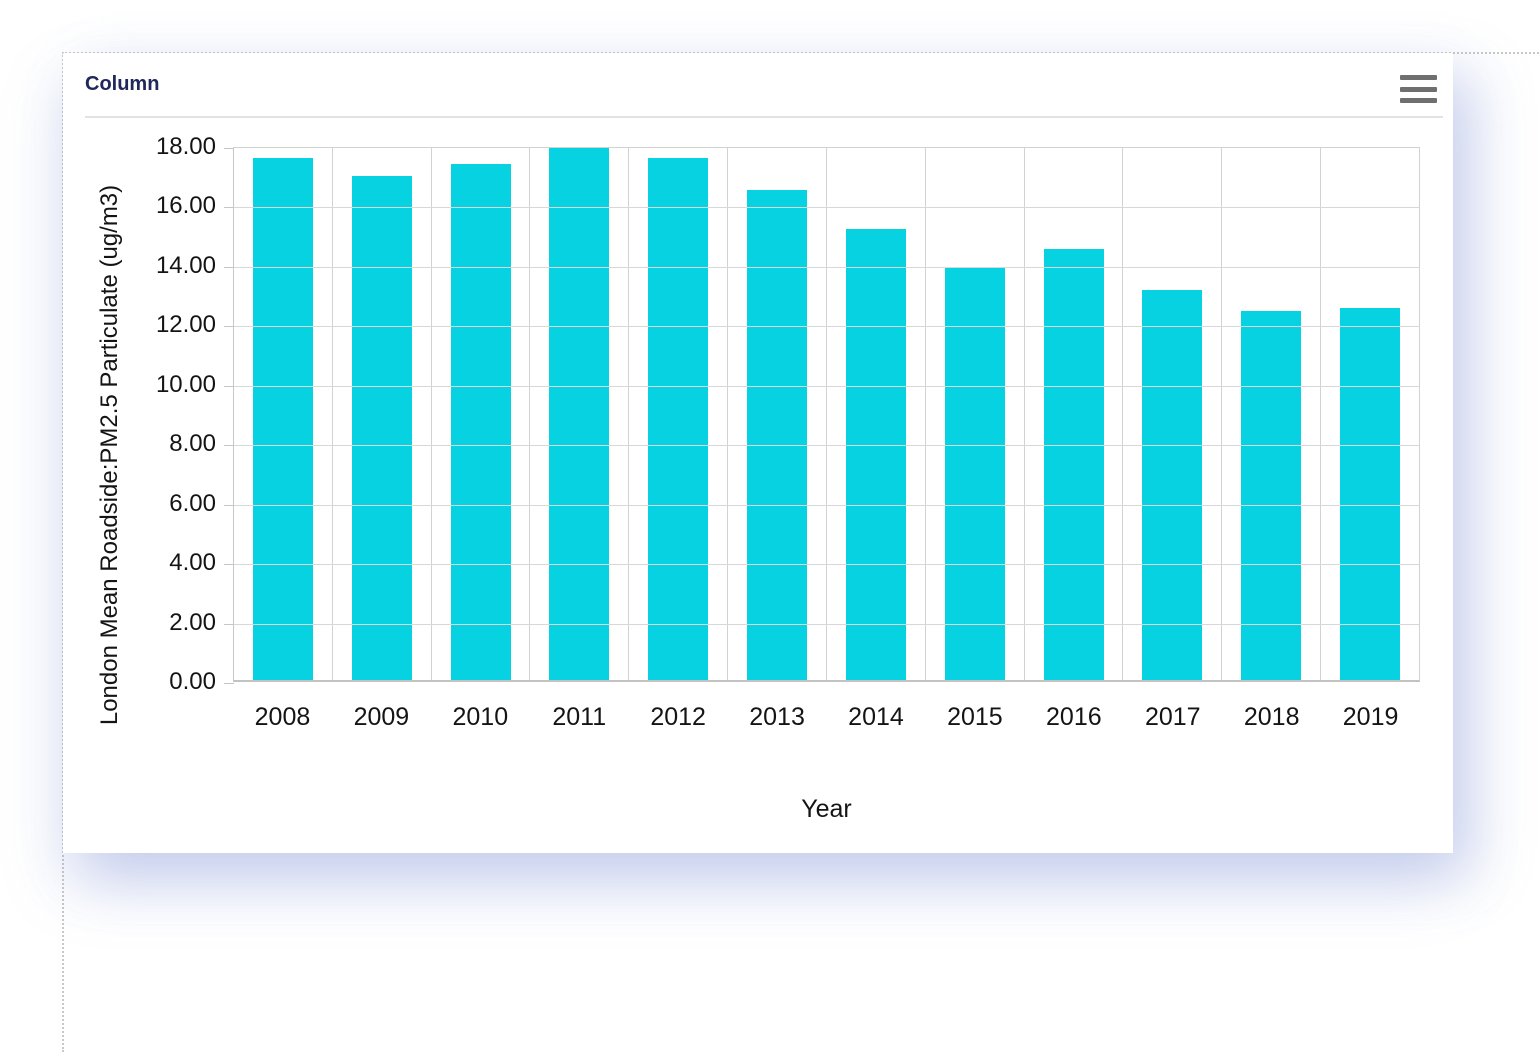  What do you see at coordinates (282, 717) in the screenshot?
I see `x-tick-label: 2008` at bounding box center [282, 717].